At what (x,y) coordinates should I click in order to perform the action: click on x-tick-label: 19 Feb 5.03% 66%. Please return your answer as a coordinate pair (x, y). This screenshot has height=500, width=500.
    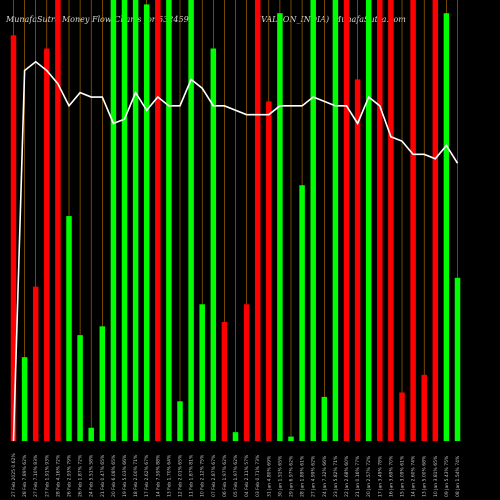
    Looking at the image, I should click on (125, 475).